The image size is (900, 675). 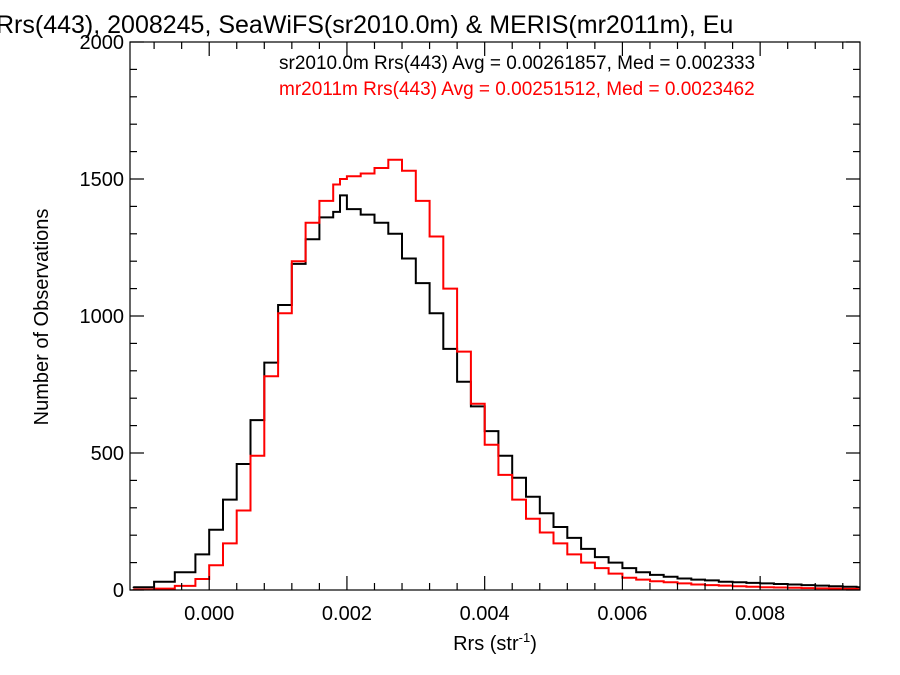 What do you see at coordinates (622, 568) in the screenshot?
I see `bin-sr2010.0m-35` at bounding box center [622, 568].